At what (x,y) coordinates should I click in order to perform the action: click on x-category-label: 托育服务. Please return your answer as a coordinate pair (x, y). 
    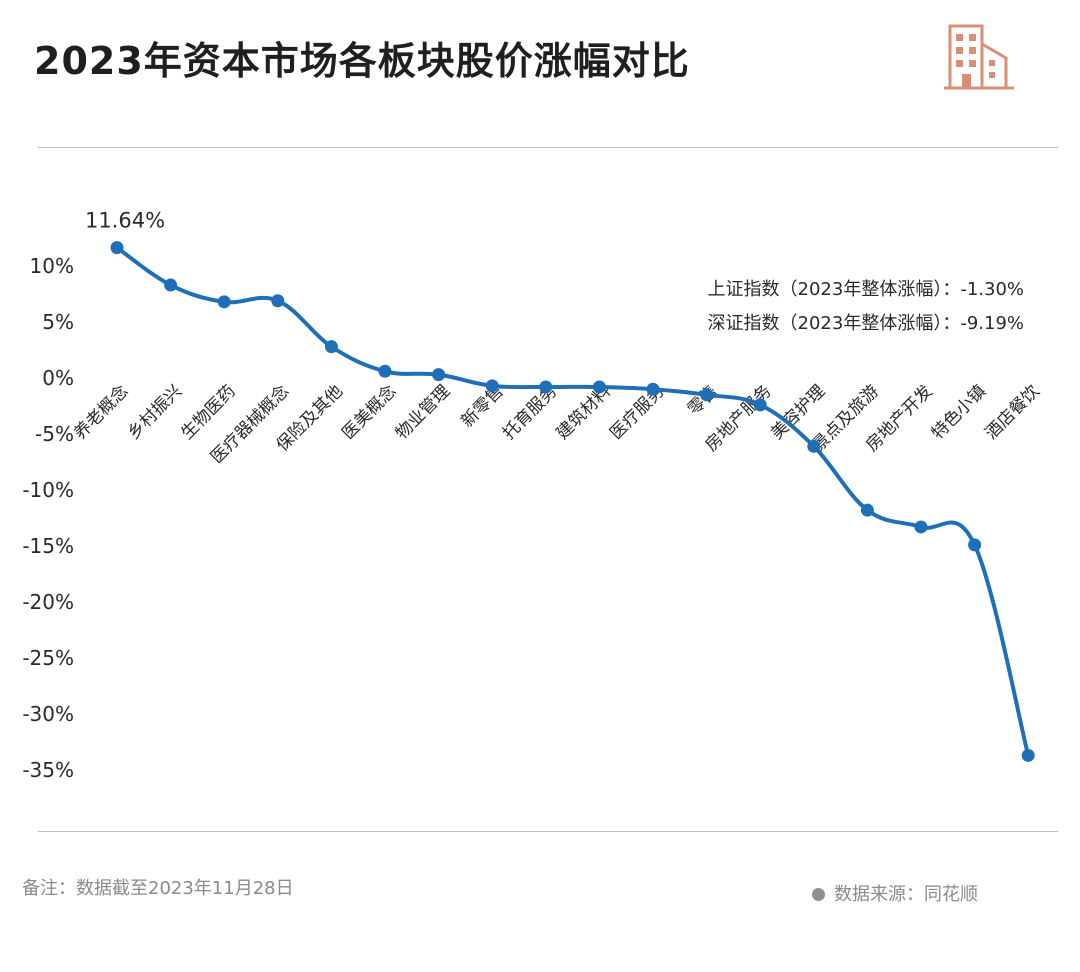
    Looking at the image, I should click on (530, 412).